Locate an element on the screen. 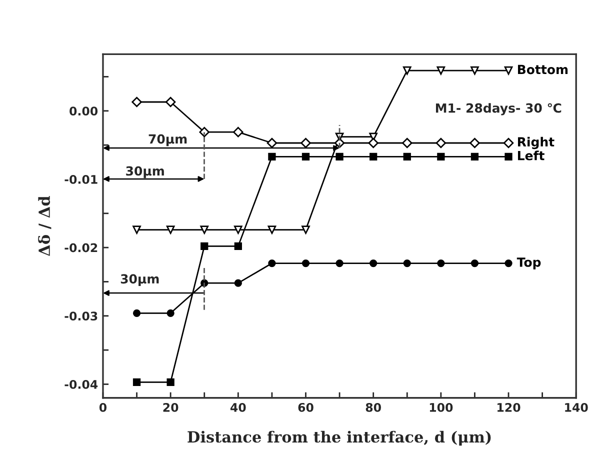  x-tick-label: 60 is located at coordinates (306, 407).